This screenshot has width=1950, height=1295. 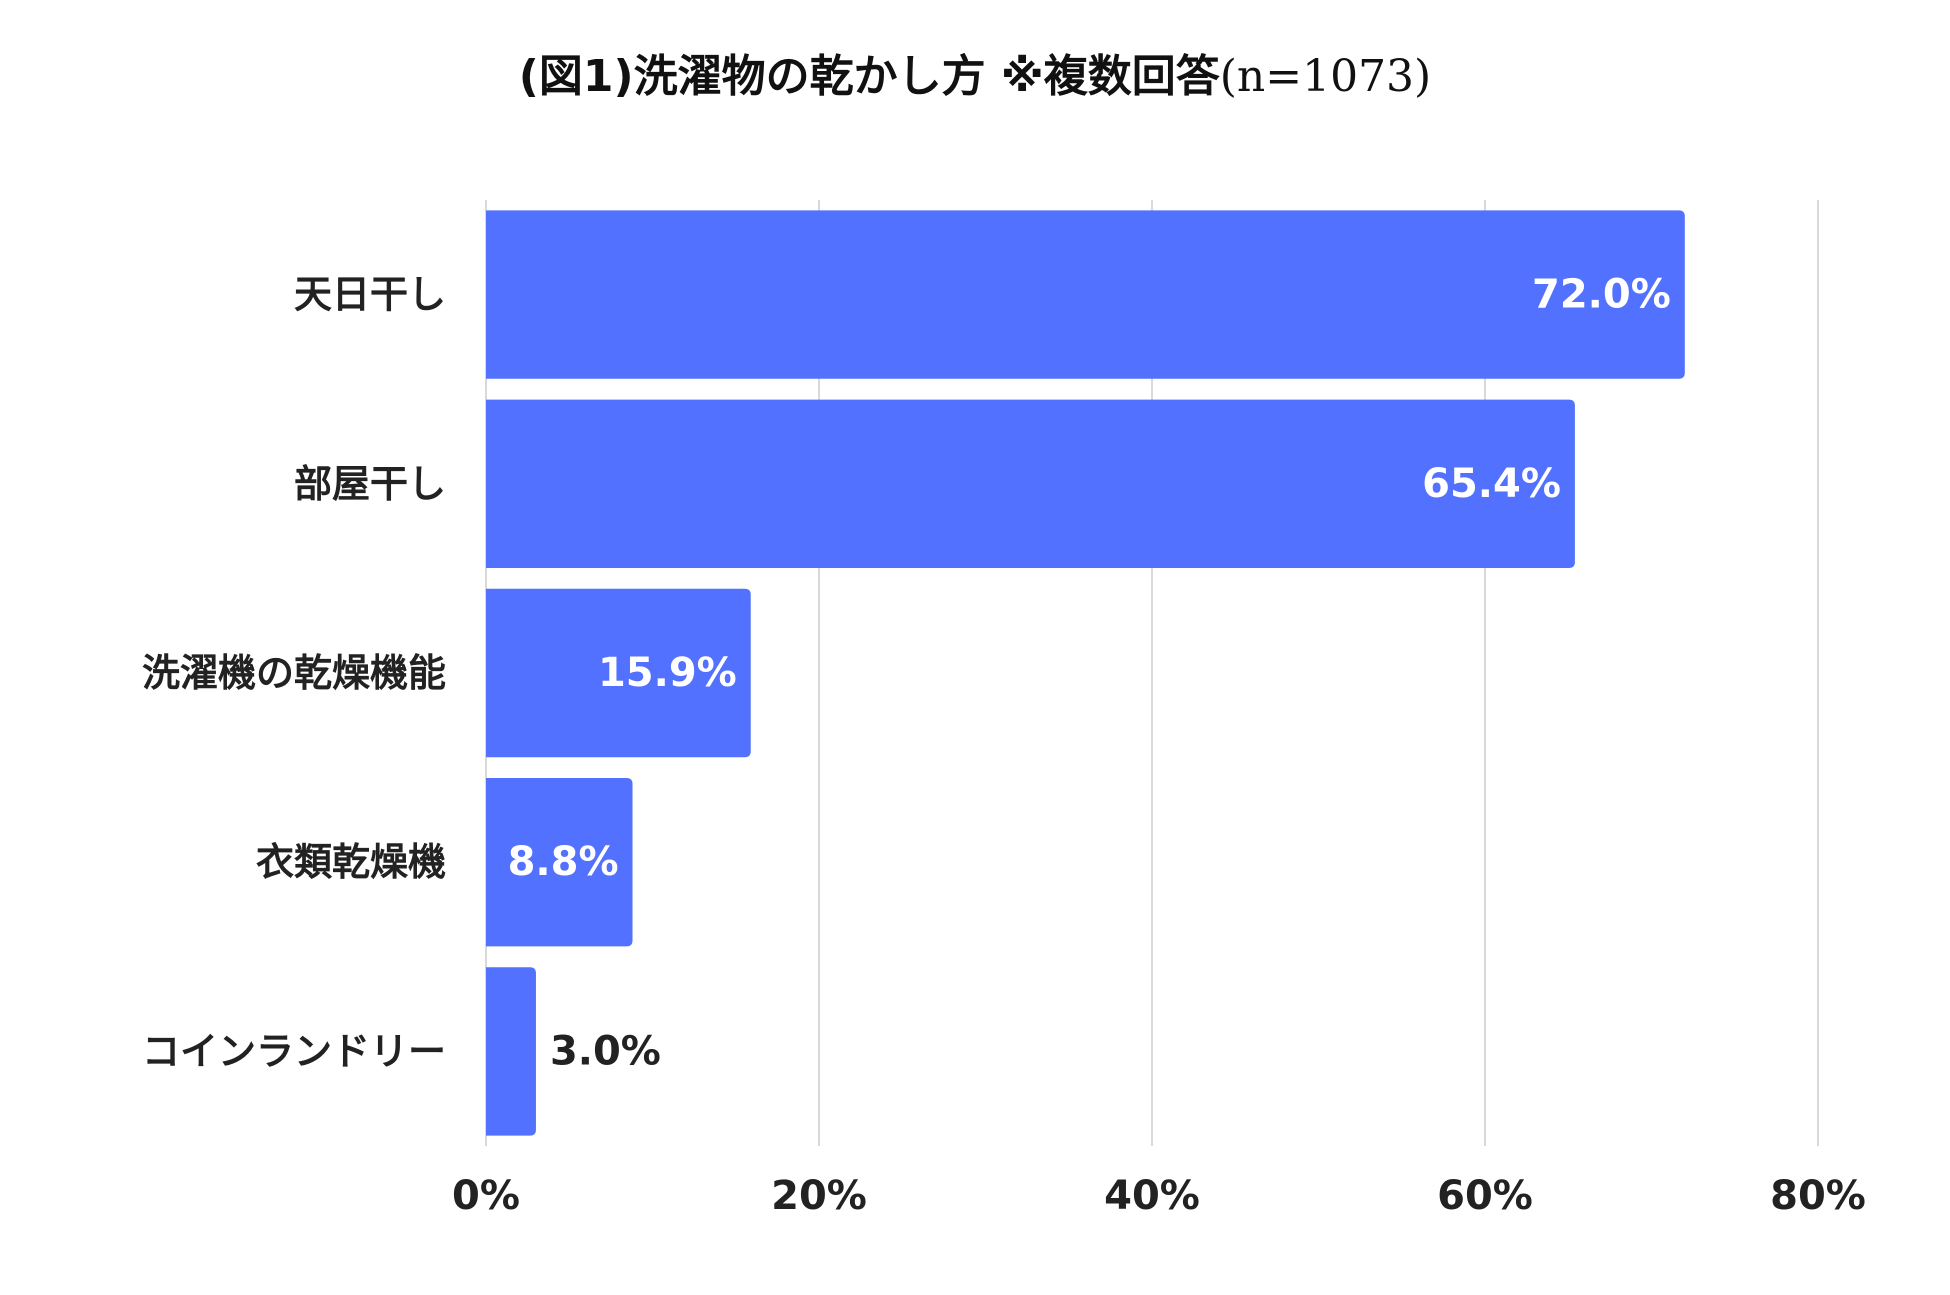 I want to click on x-tick-label: 20%, so click(x=819, y=1196).